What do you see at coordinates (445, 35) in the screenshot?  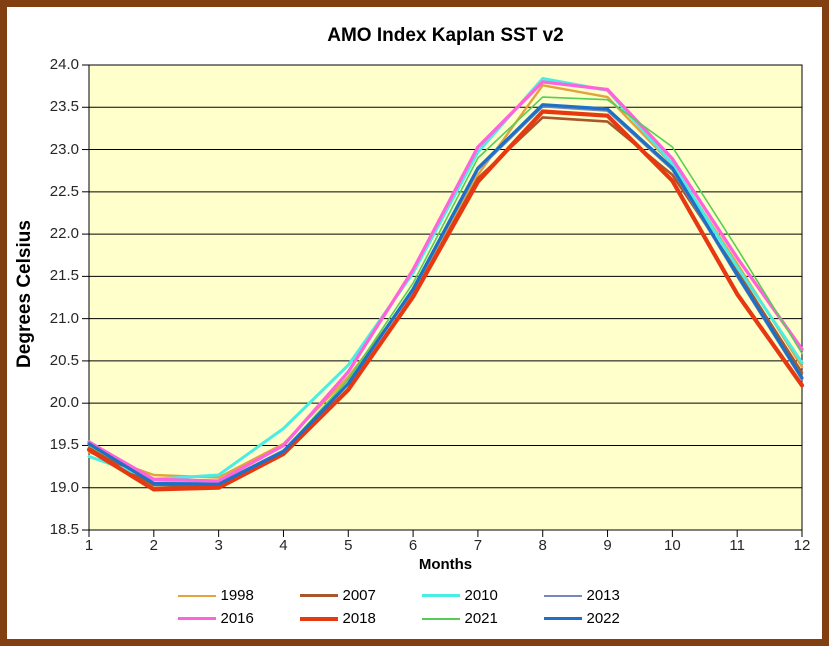 I see `chart-title: AMO Index Kaplan SST v2` at bounding box center [445, 35].